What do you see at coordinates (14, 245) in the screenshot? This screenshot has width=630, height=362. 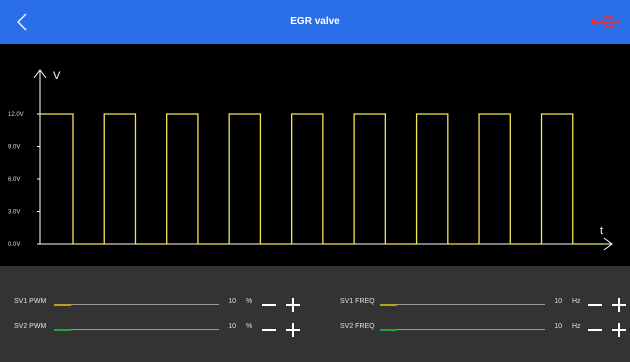 I see `y-tick-label: 0.0V` at bounding box center [14, 245].